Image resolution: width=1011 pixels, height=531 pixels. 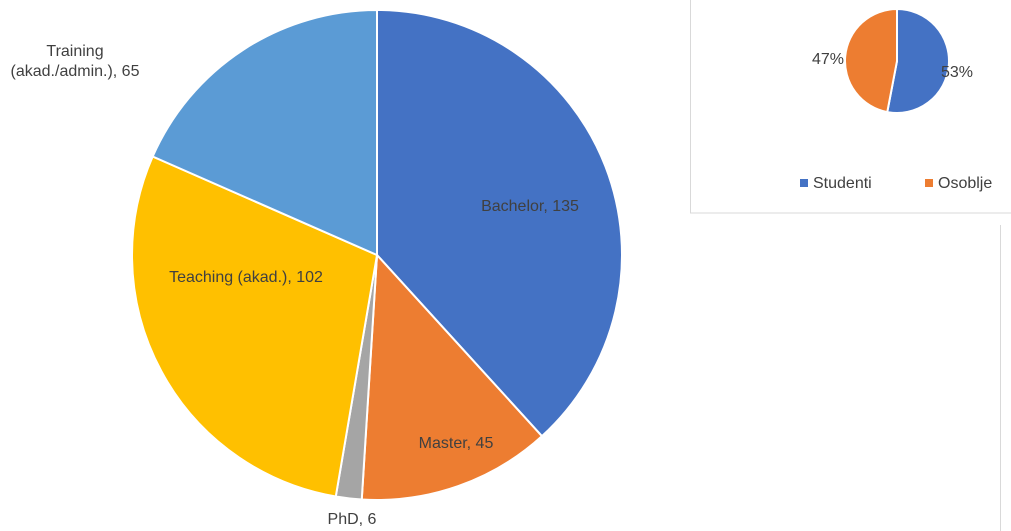 What do you see at coordinates (246, 277) in the screenshot?
I see `data-label: Teaching (akad.), 102` at bounding box center [246, 277].